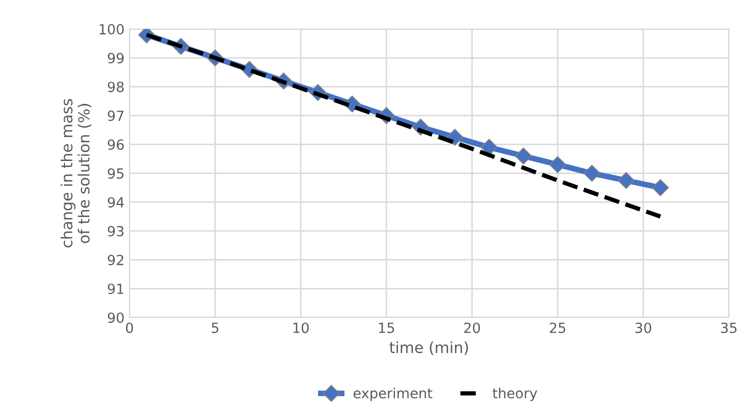 This screenshot has height=415, width=740. Describe the element at coordinates (558, 328) in the screenshot. I see `x-tick-label: 25` at that location.